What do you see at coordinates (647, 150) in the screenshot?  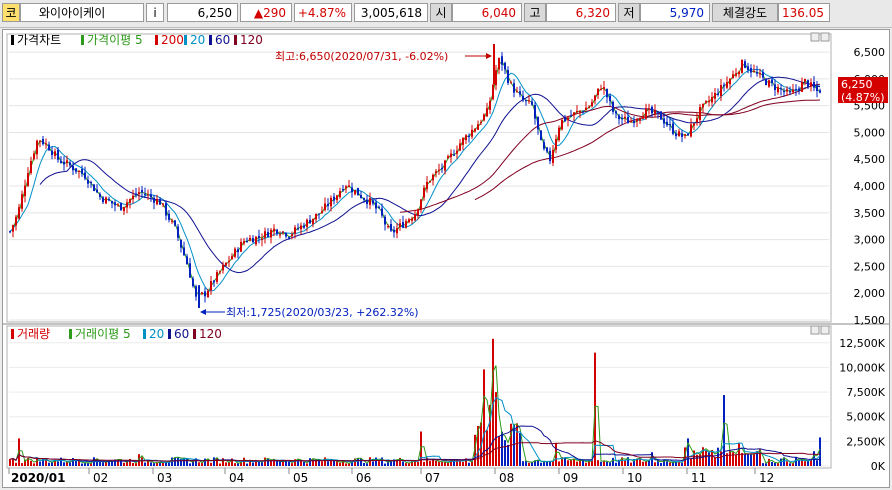 I see `ma200-line` at bounding box center [647, 150].